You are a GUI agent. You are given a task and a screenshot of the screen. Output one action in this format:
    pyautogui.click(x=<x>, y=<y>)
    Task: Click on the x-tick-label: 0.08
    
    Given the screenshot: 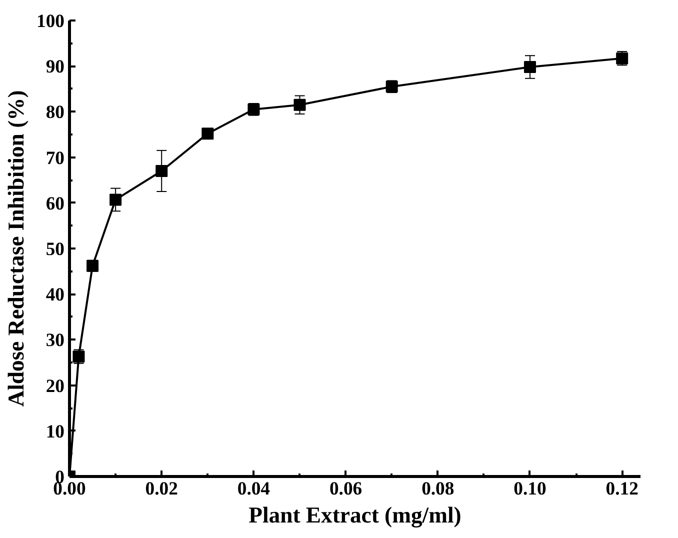 What is the action you would take?
    pyautogui.click(x=438, y=489)
    